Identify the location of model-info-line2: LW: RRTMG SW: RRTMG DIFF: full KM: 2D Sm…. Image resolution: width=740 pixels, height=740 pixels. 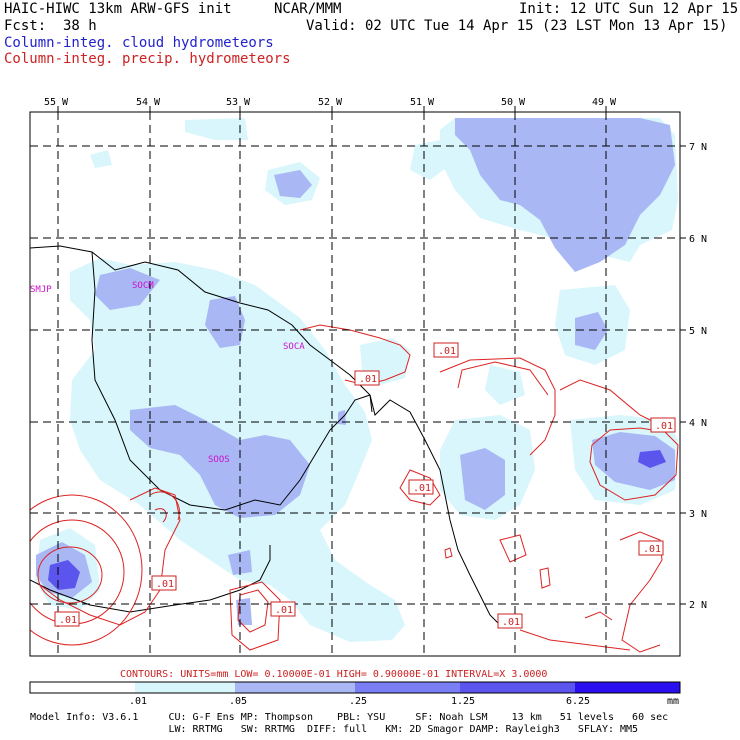
(334, 729).